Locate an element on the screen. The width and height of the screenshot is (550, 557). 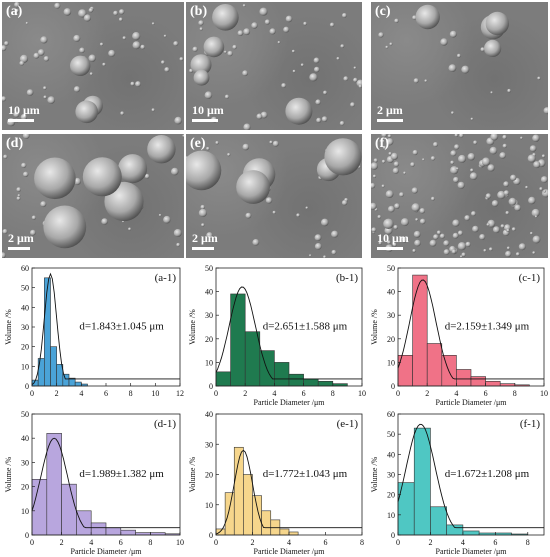
sem-image-b: (b) 10 μm is located at coordinates (274, 66).